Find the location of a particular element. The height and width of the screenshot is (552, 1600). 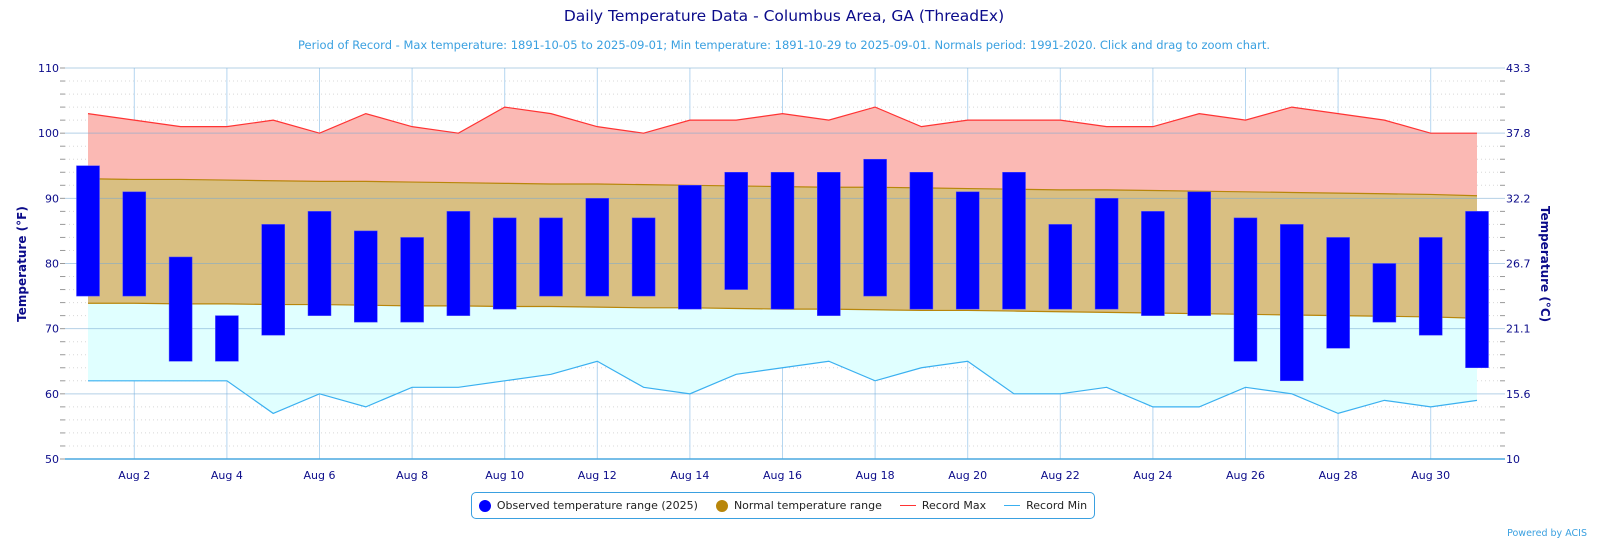

y-tick-label: 110 is located at coordinates (48, 68).